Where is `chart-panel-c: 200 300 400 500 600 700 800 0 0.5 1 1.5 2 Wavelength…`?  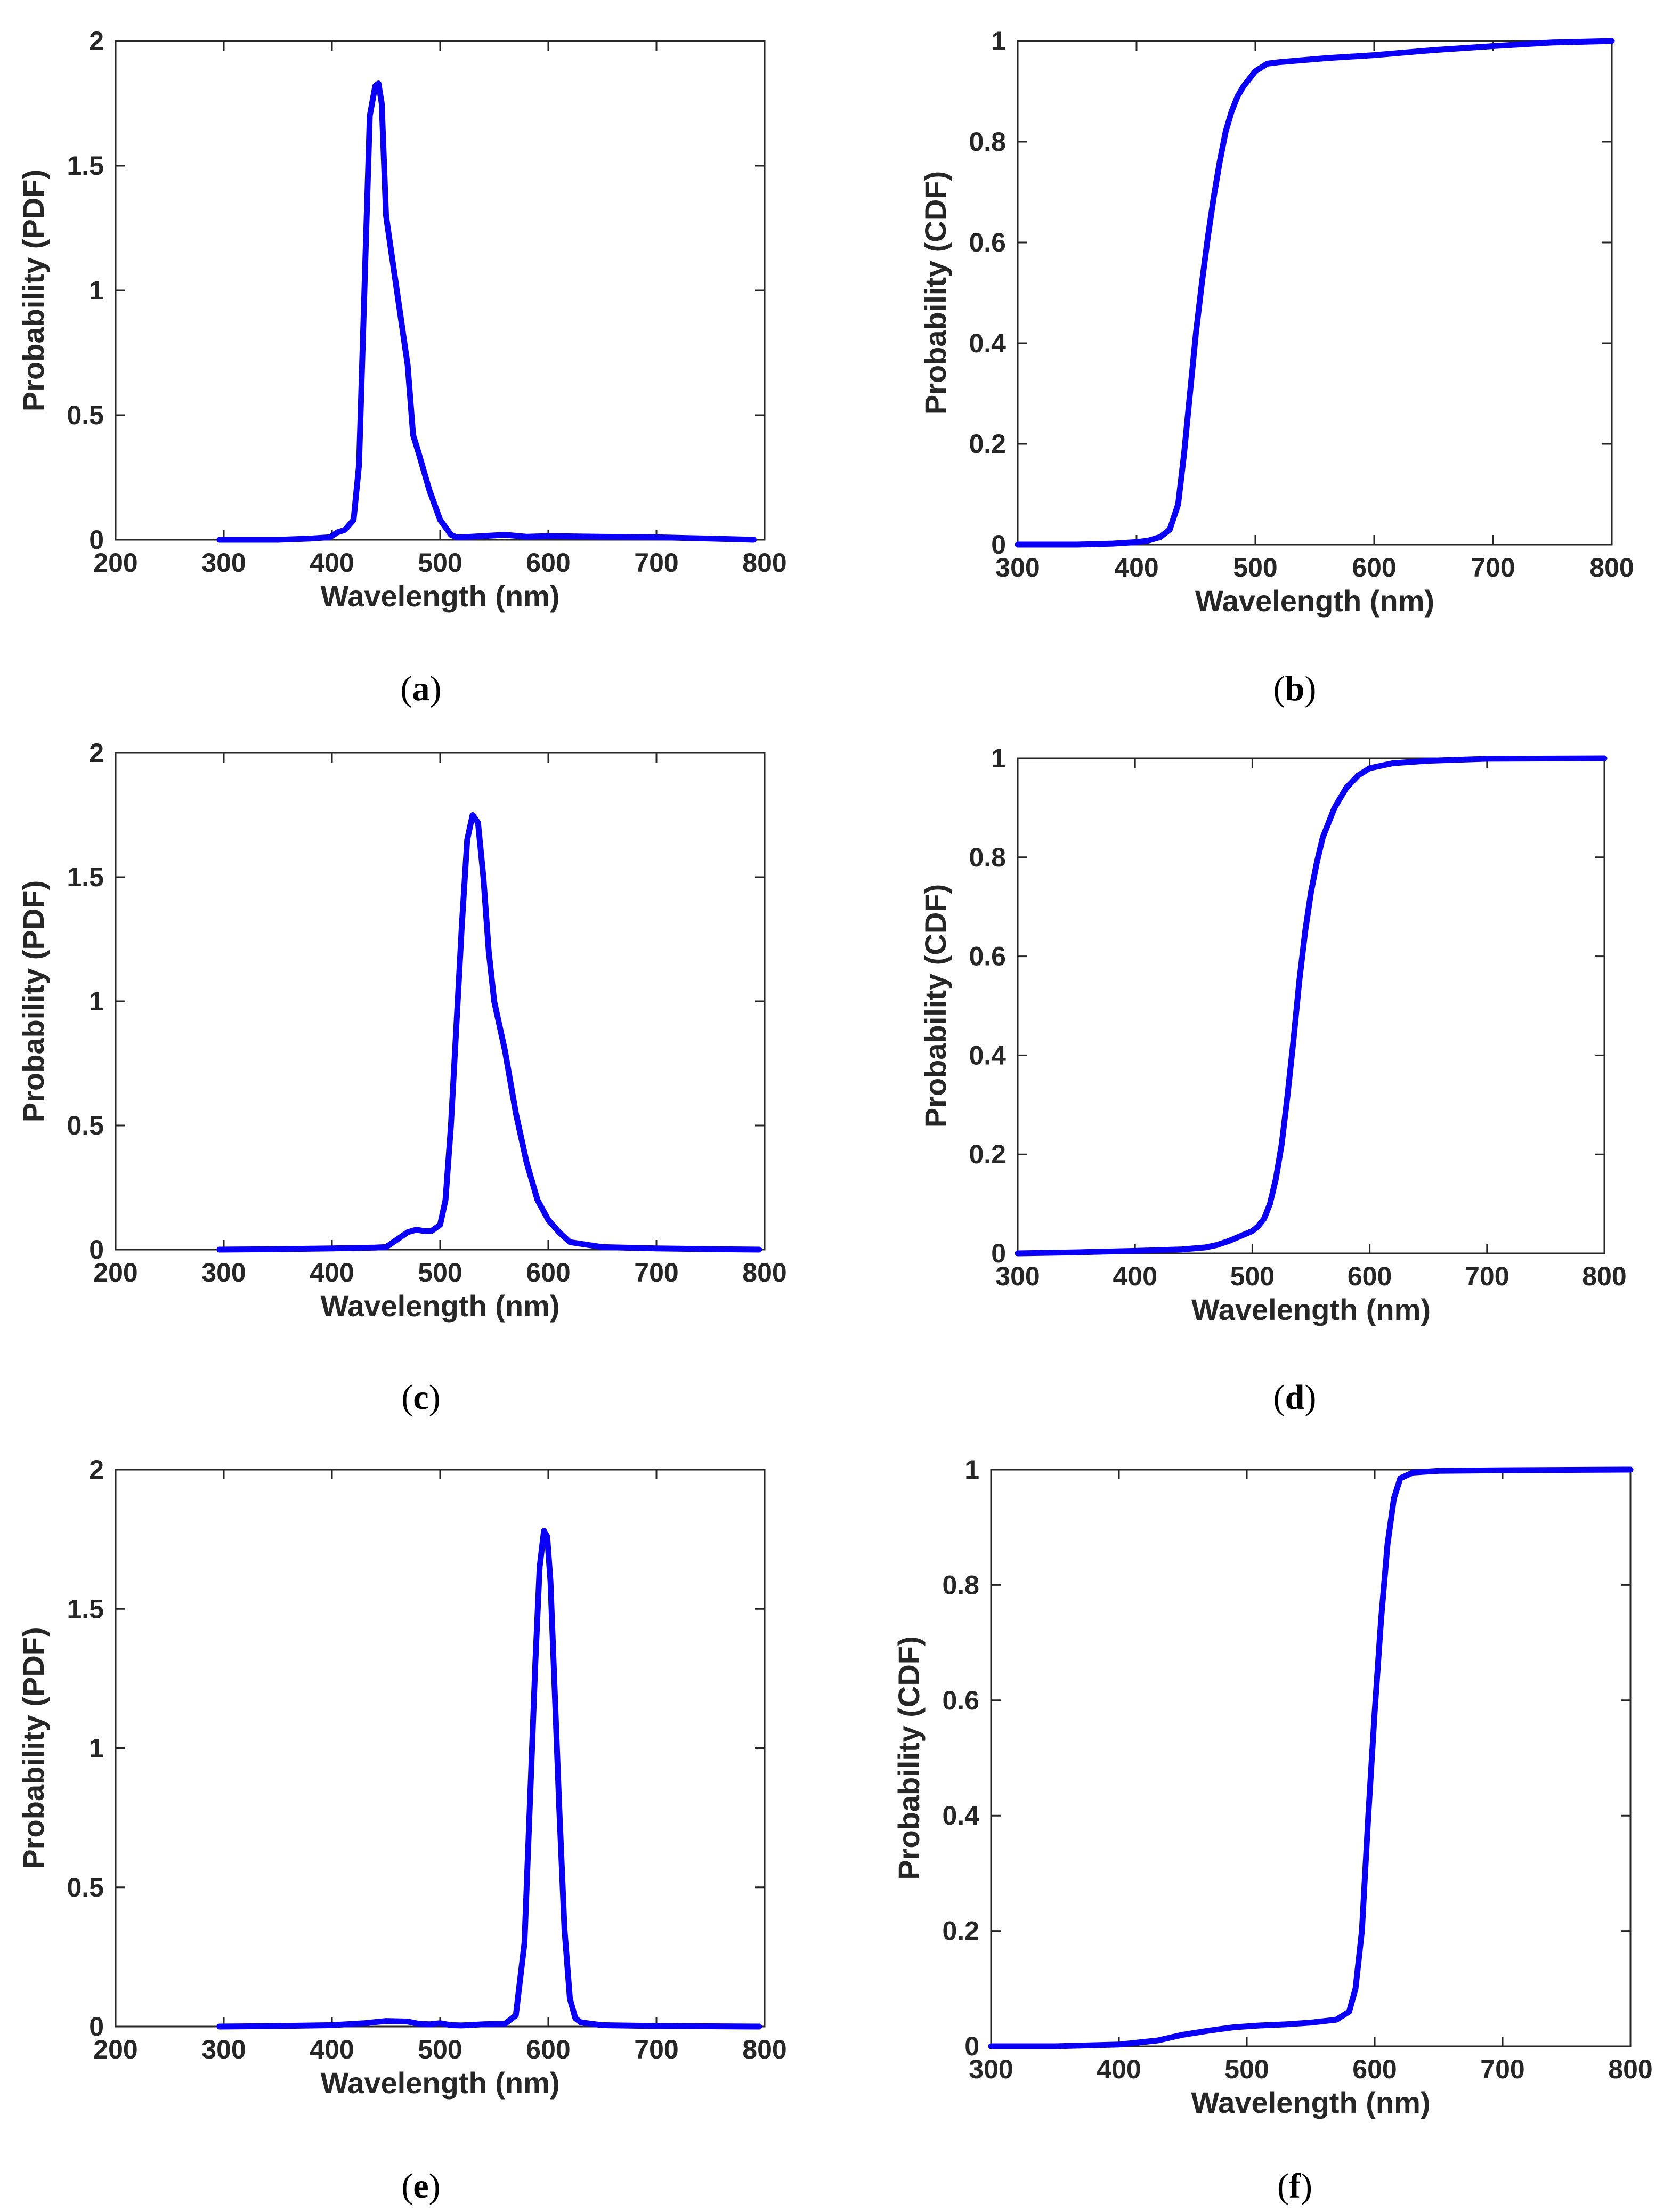 chart-panel-c: 200 300 400 500 600 700 800 0 0.5 1 1.5 2 Wavelength… is located at coordinates (402, 1030).